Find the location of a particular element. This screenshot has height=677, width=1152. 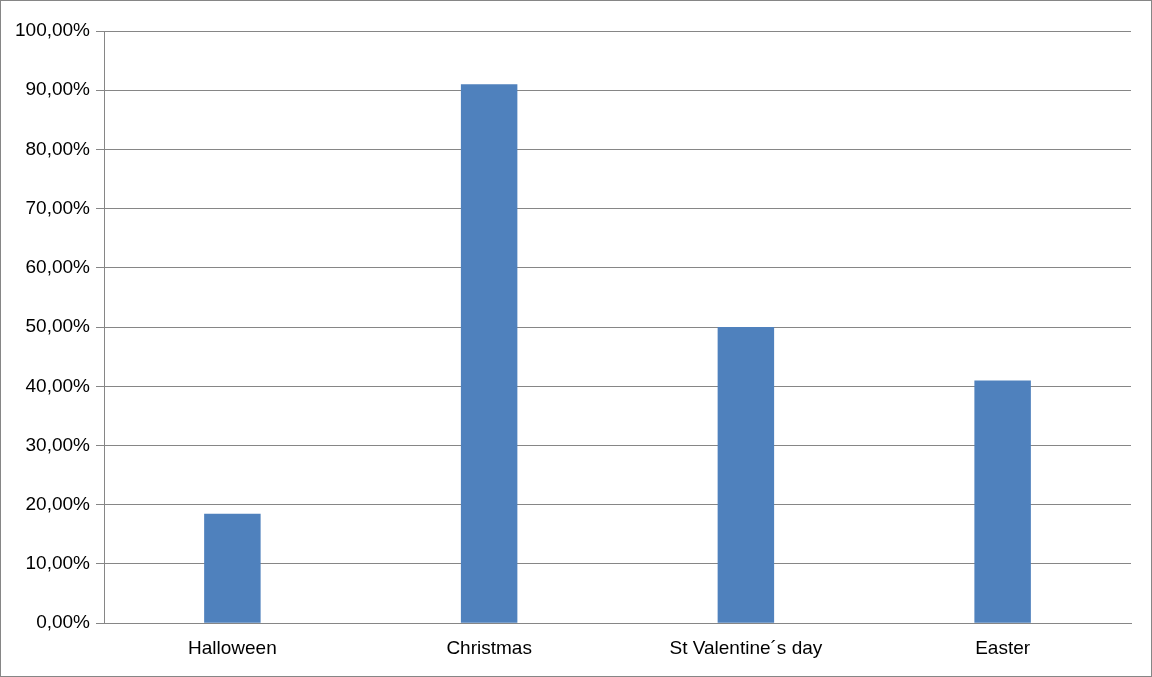

y-tick-label: 100,00% is located at coordinates (52, 30).